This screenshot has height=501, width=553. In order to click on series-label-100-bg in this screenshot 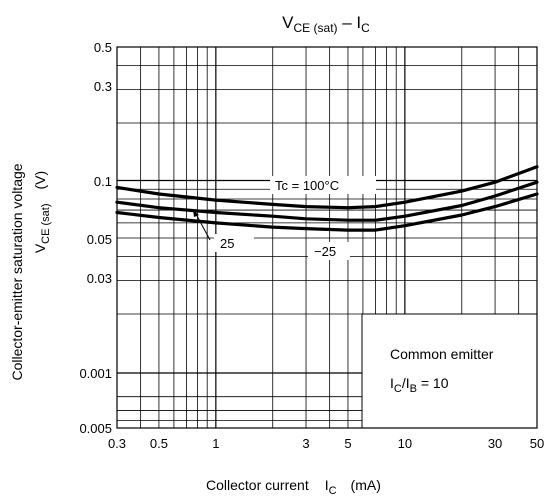, I will do `click(323, 185)`.